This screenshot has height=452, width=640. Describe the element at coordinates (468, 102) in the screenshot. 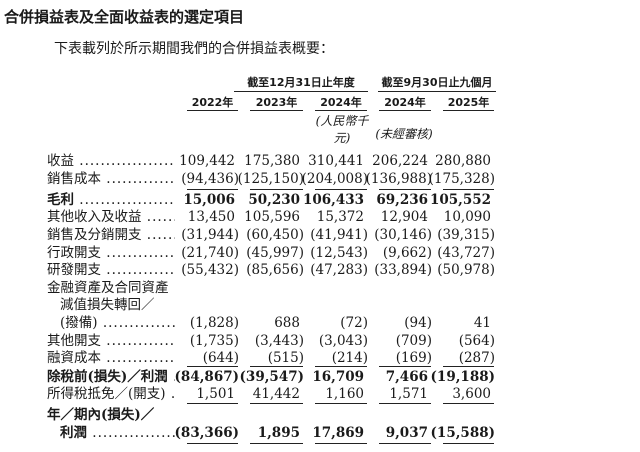

I see `year-header: 2025年` at that location.